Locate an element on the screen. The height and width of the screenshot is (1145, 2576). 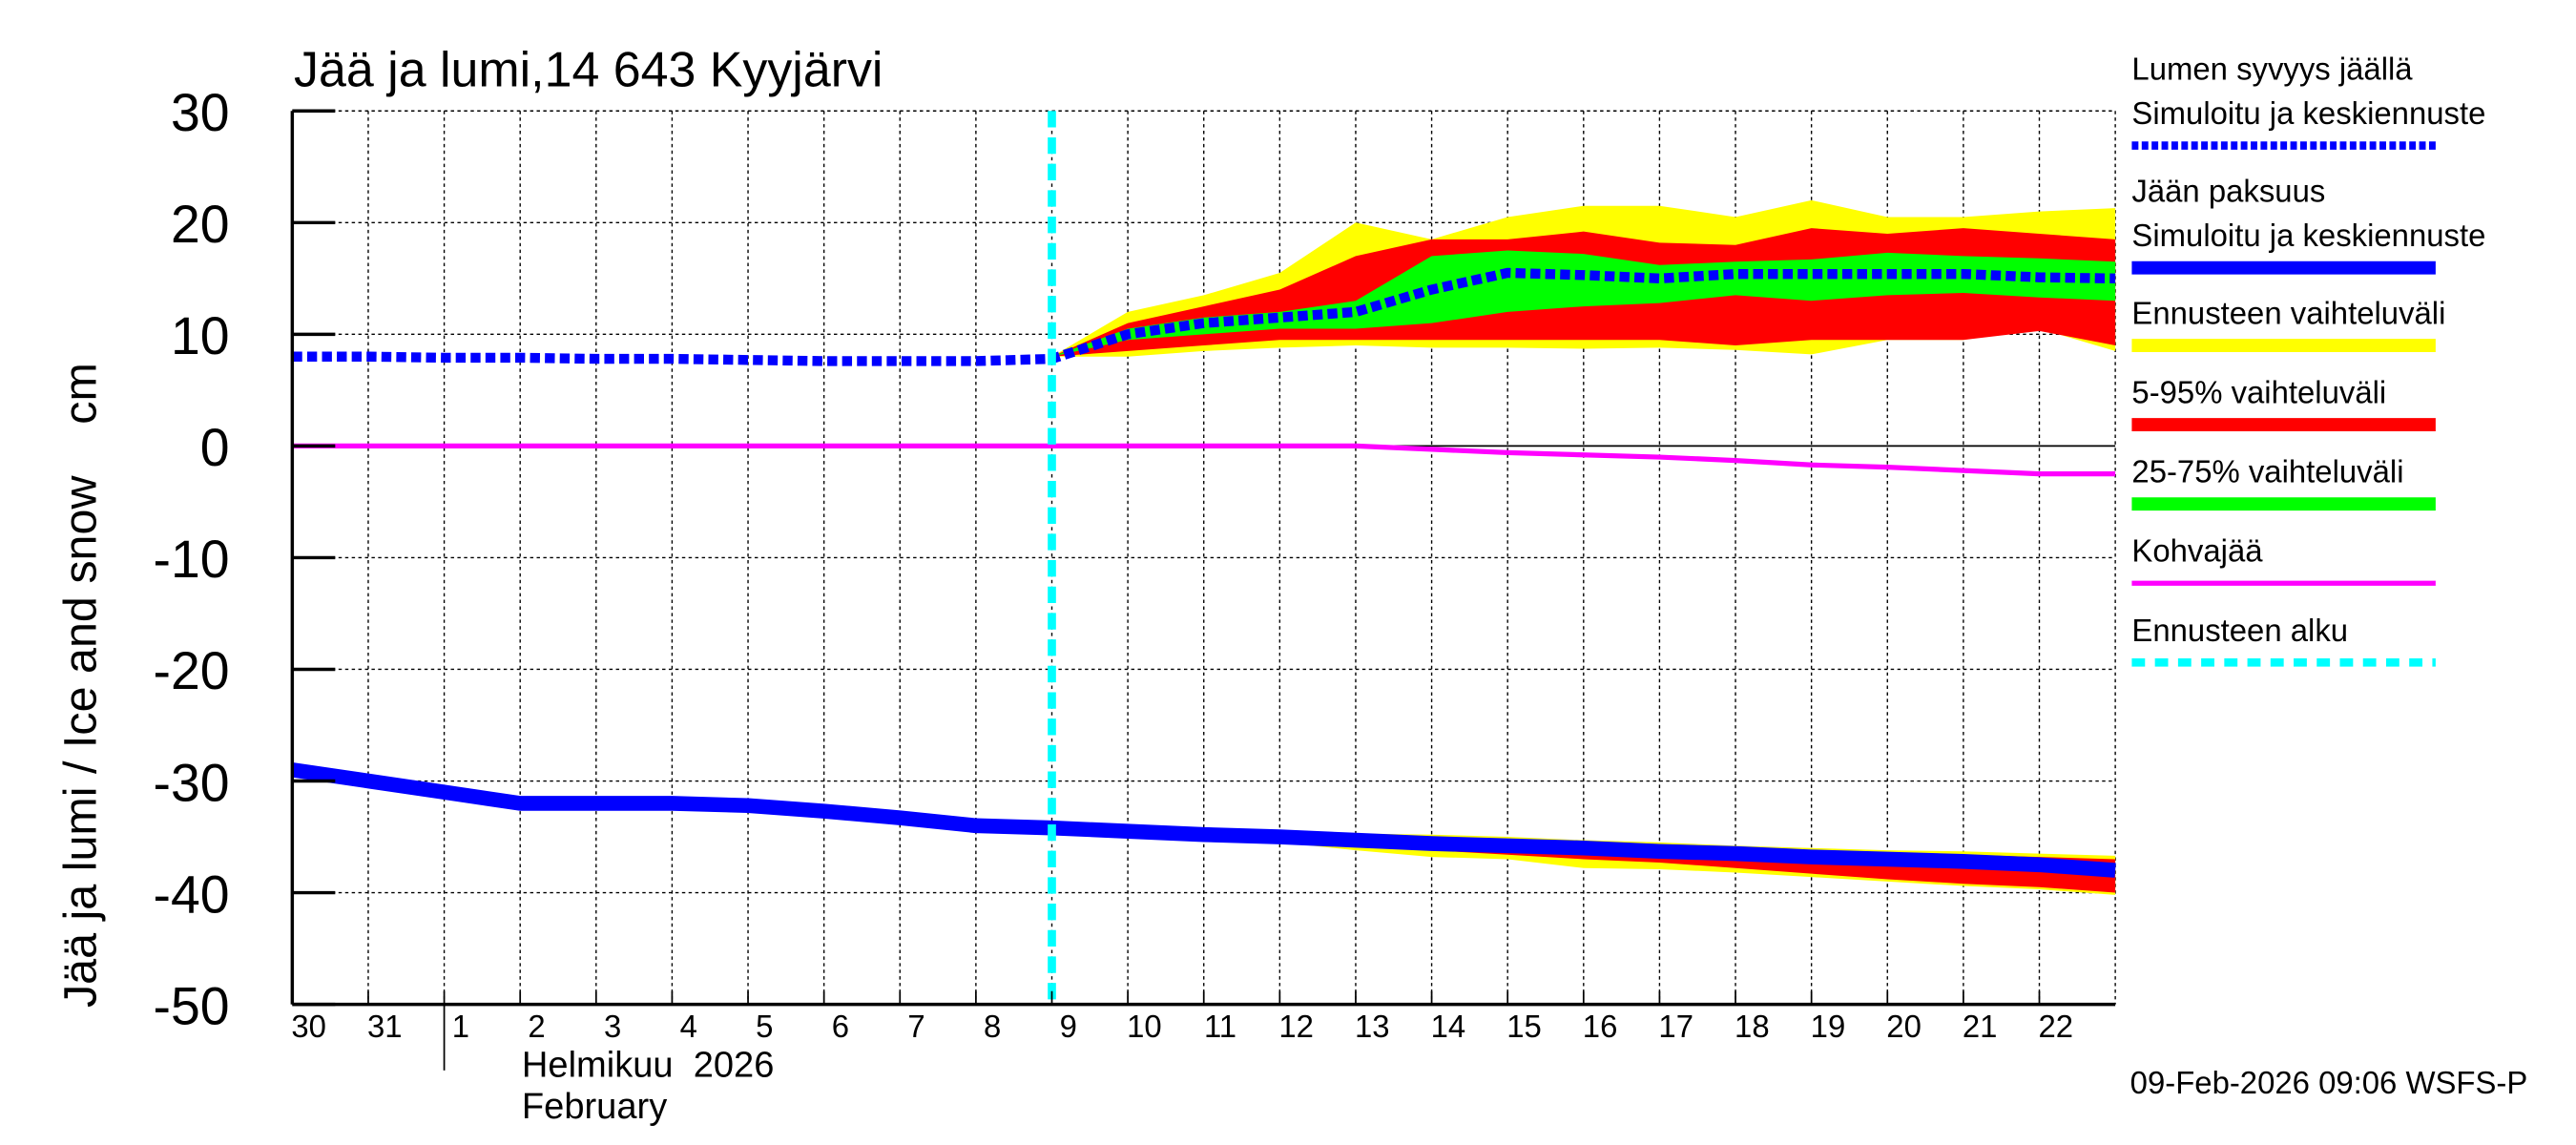
y-tick-label: -30 is located at coordinates (192, 782).